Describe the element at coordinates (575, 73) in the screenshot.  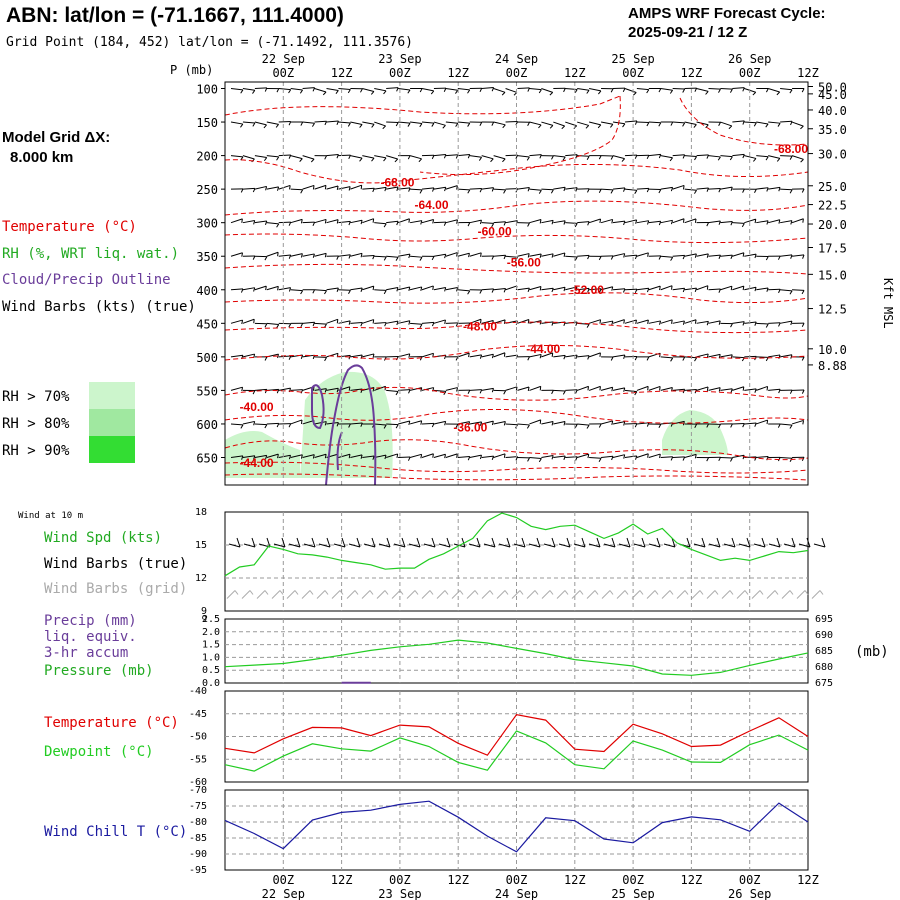
I see `time-hour-label: 12Z` at that location.